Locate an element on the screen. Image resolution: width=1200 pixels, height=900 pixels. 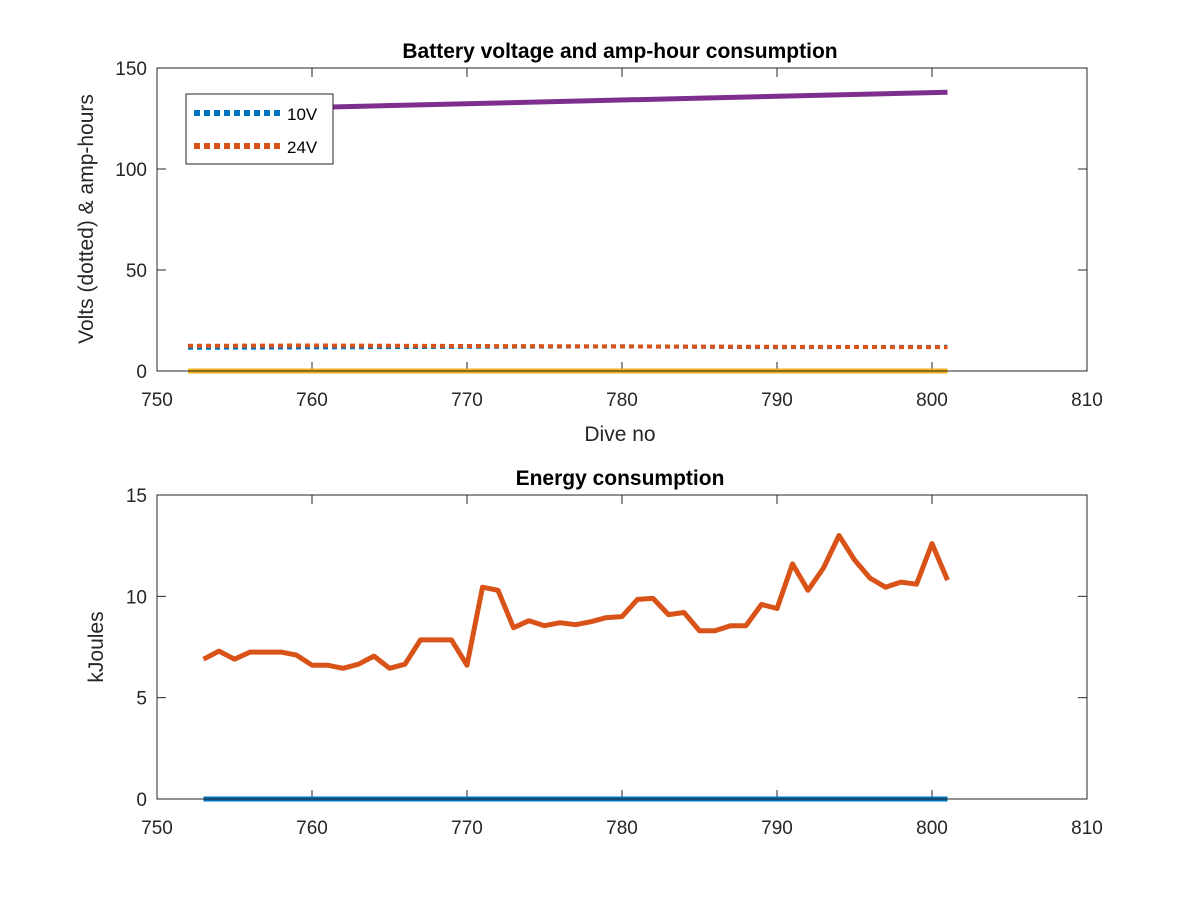
chart-title: Battery voltage and amp-hour consumption is located at coordinates (619, 51).